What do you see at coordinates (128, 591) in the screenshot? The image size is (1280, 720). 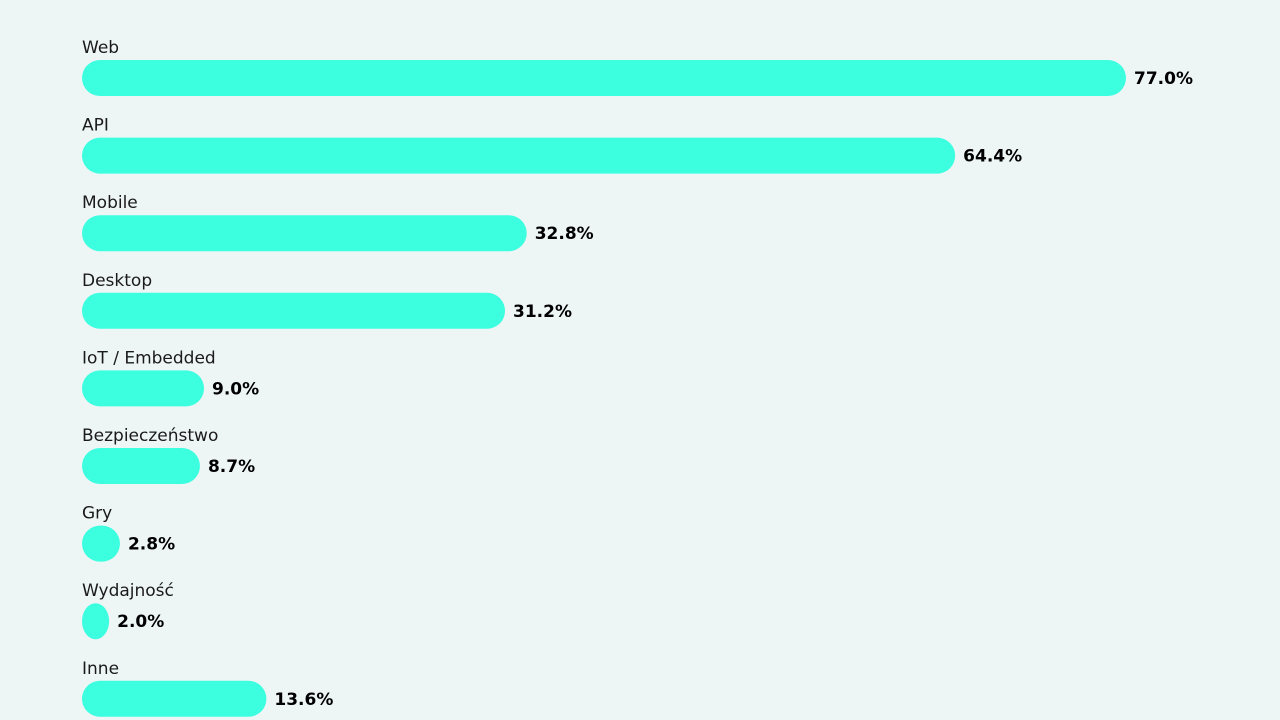 I see `category-label: Wydajność` at bounding box center [128, 591].